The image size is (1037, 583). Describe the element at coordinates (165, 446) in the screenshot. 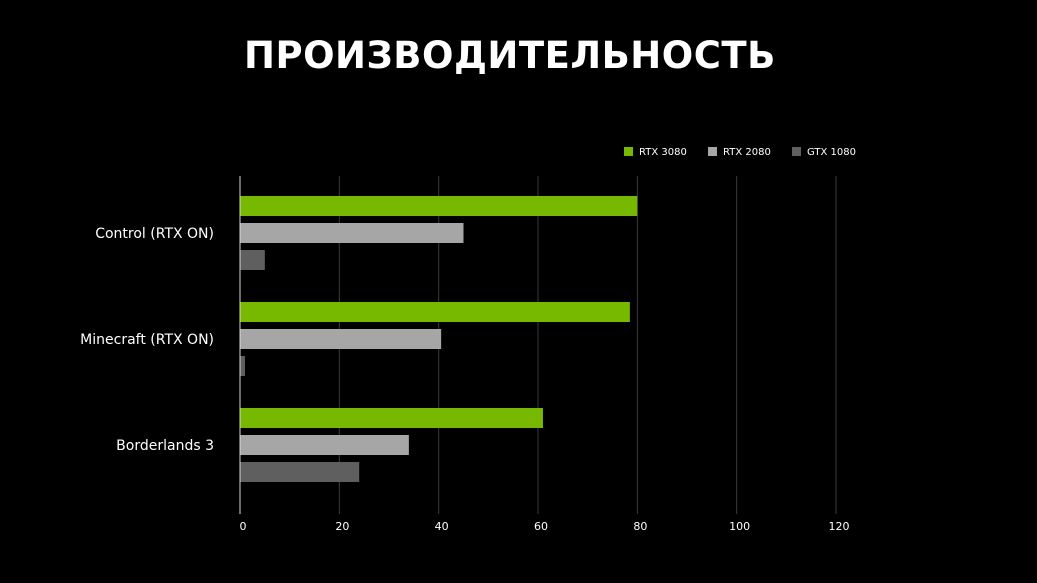

I see `category-label-borderlands-3: Borderlands 3` at that location.